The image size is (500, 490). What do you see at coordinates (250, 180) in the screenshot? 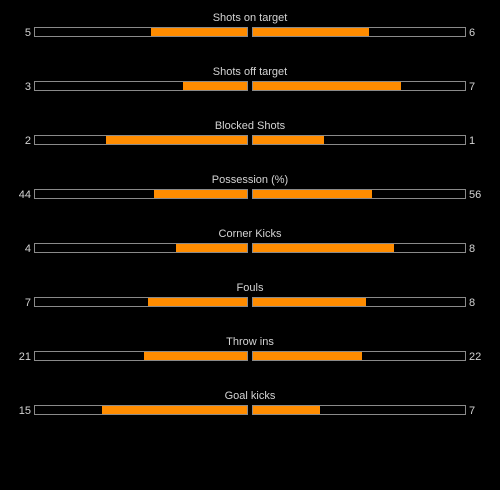
I see `stat-label: Possession (%)` at bounding box center [250, 180].